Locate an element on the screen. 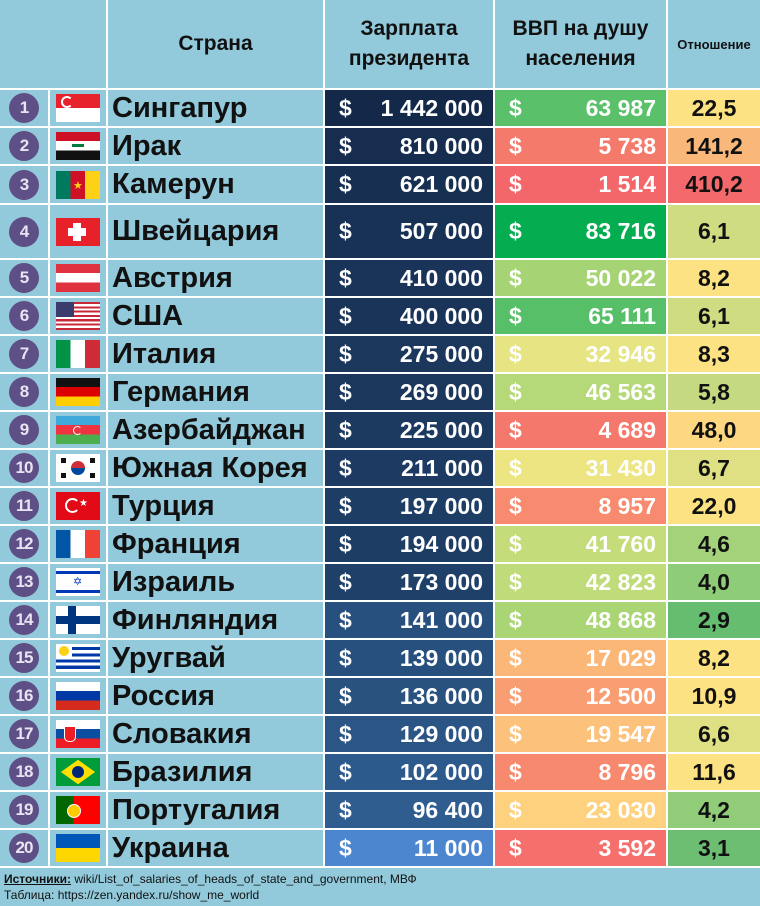 Image resolution: width=760 pixels, height=906 pixels. salary-cell: $194 000 is located at coordinates (410, 544).